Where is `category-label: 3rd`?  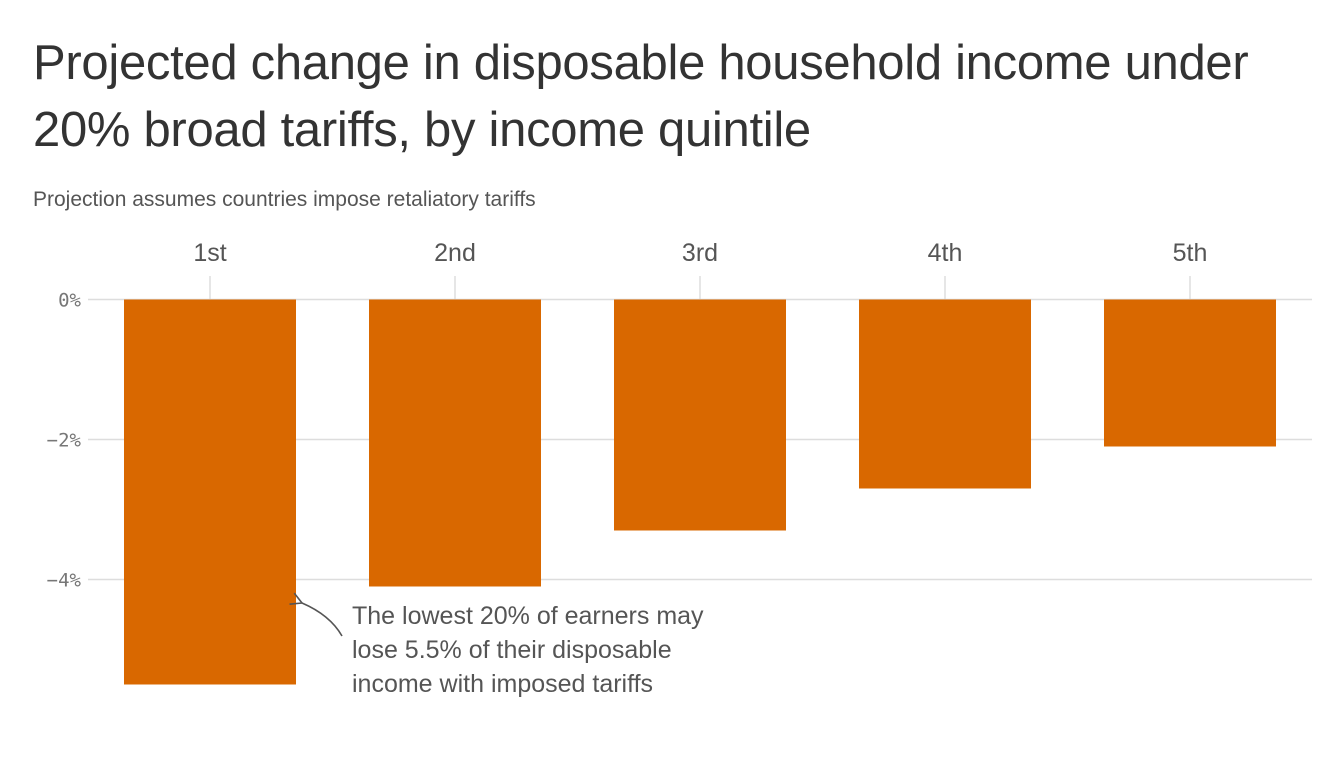
category-label: 3rd is located at coordinates (700, 253).